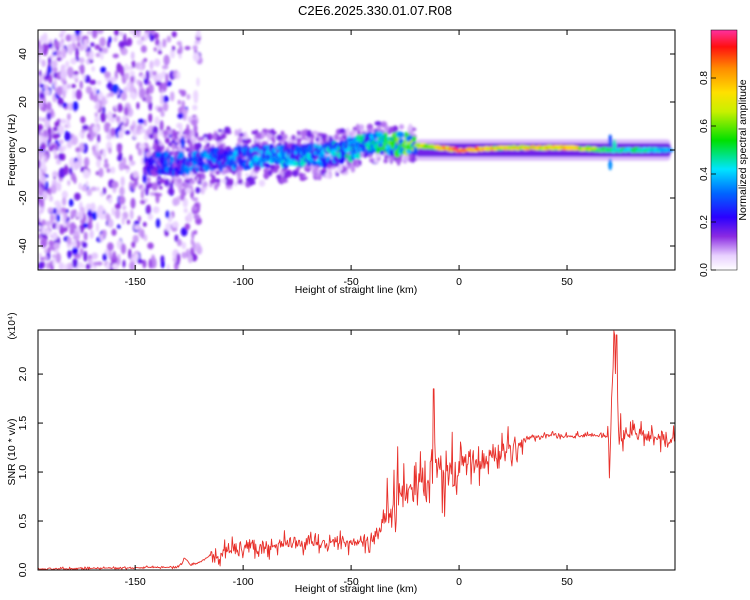 The image size is (750, 600). I want to click on snr-y-label: SNR (10 * v/v), so click(12, 451).